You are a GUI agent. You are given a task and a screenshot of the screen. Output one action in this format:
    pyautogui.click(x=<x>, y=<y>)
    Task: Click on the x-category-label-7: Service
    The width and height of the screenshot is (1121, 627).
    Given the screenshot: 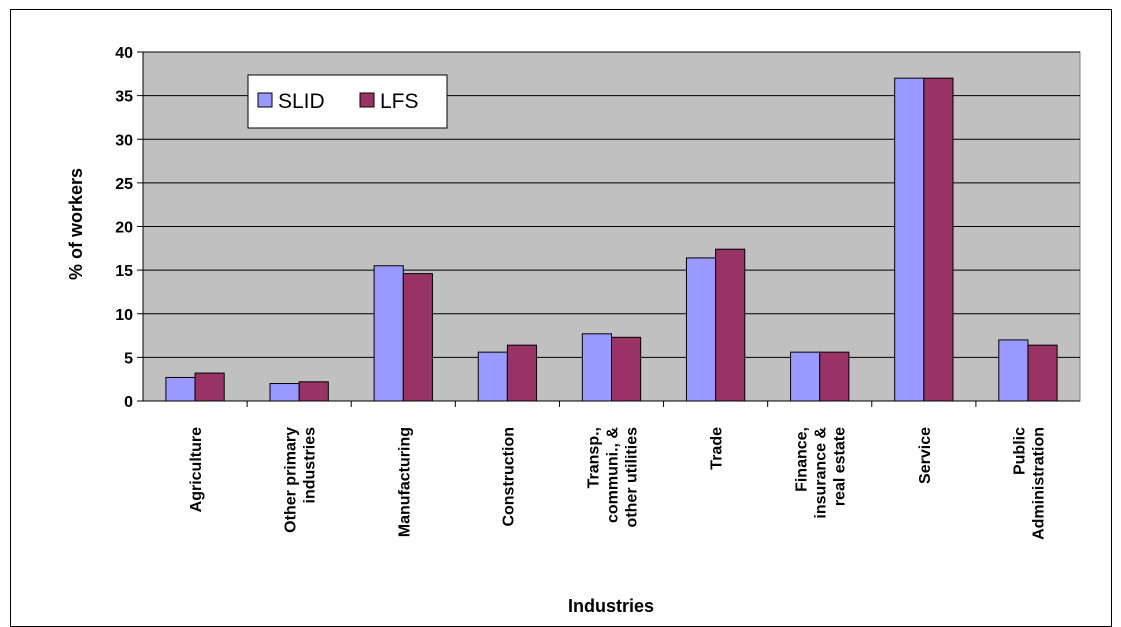 What is the action you would take?
    pyautogui.click(x=925, y=455)
    